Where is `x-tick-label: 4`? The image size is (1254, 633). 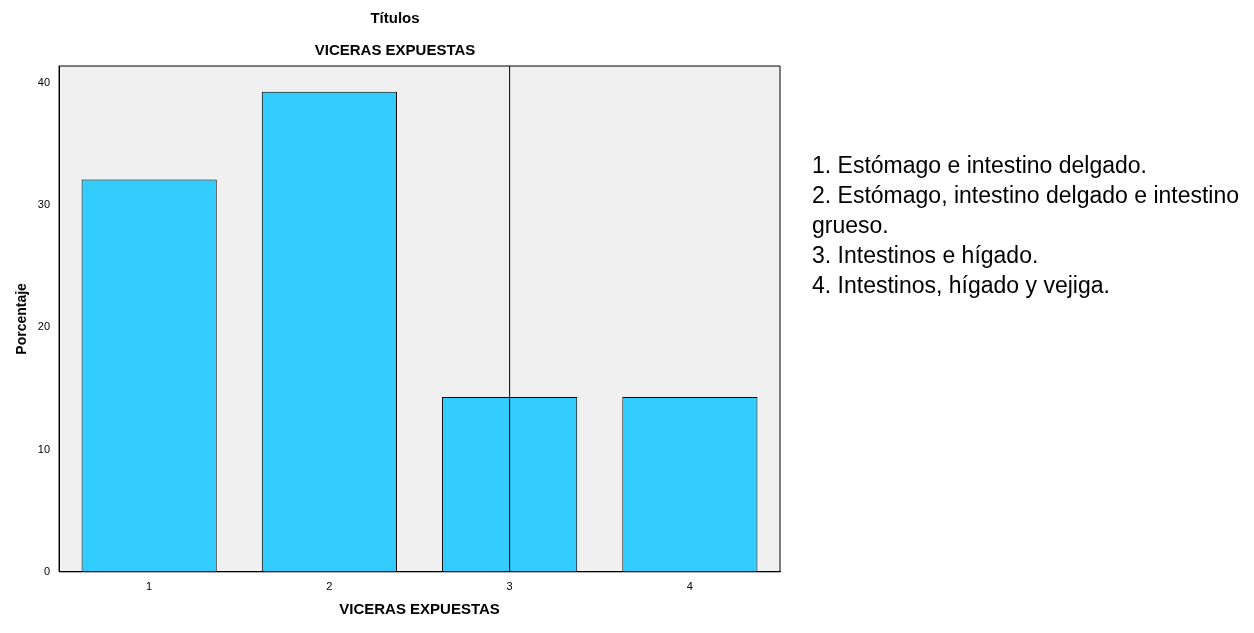
x-tick-label: 4 is located at coordinates (689, 586).